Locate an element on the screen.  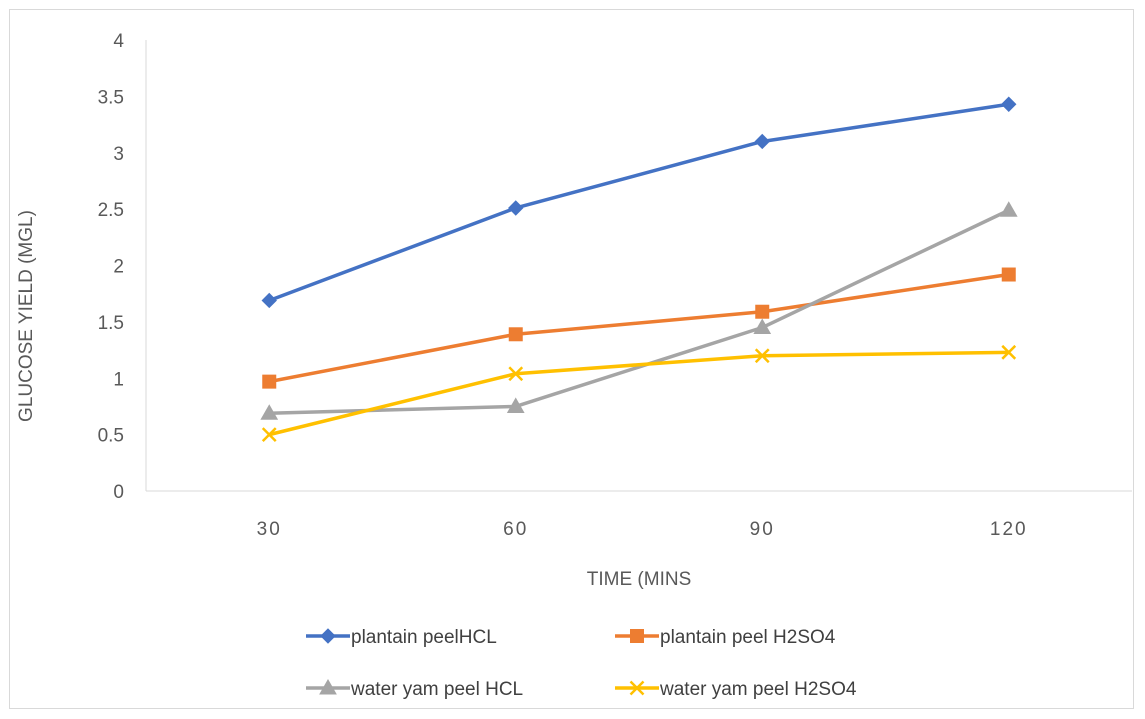
x-axis-title: TIME (MINS is located at coordinates (639, 579).